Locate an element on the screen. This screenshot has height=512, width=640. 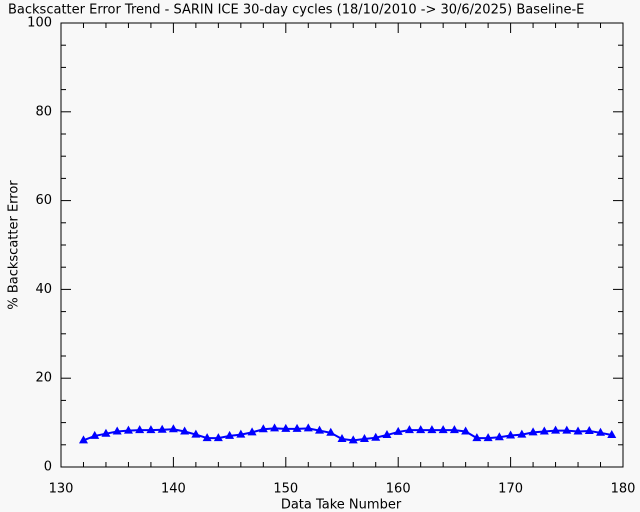
x-tick-label: 170 is located at coordinates (510, 489).